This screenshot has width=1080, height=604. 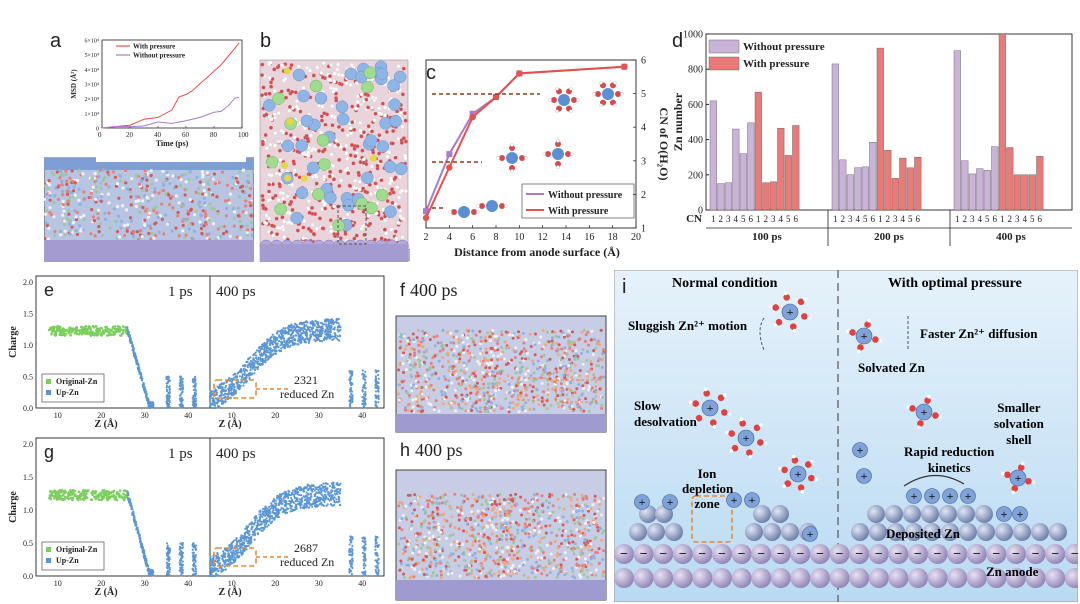 What do you see at coordinates (564, 100) in the screenshot?
I see `zn-cluster-center` at bounding box center [564, 100].